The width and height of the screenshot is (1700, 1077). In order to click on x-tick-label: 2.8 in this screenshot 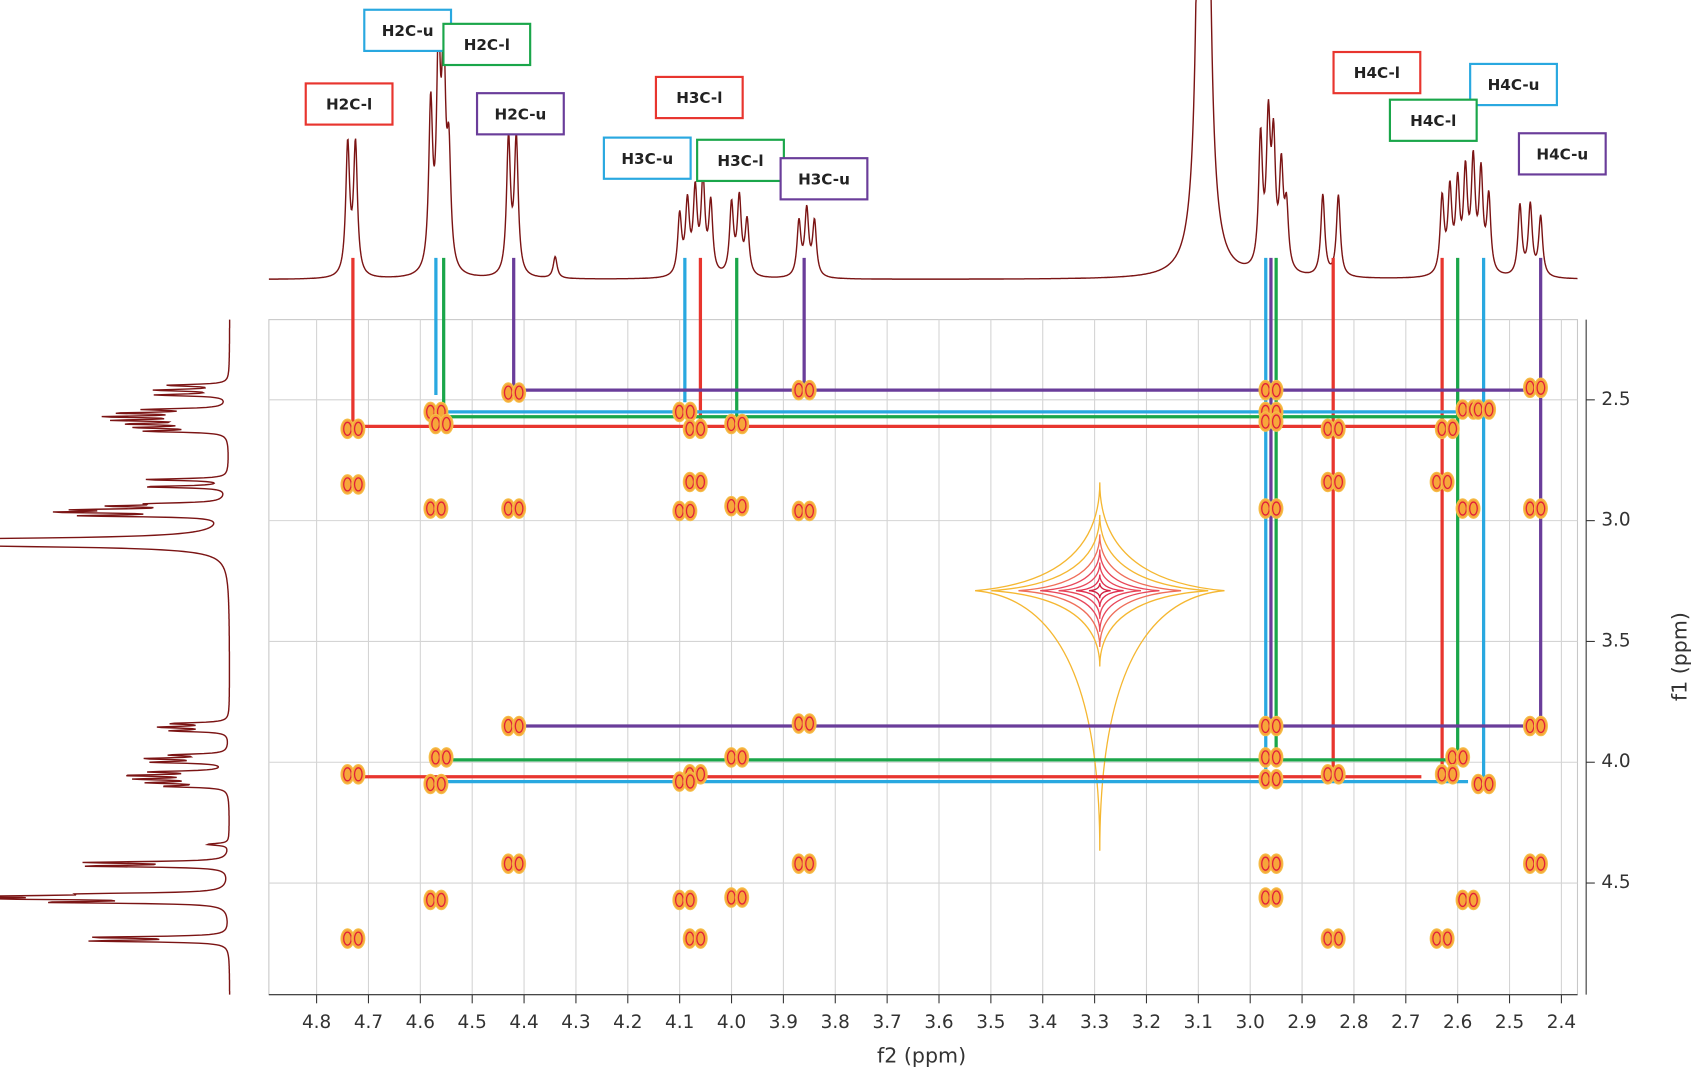, I will do `click(1353, 1022)`.